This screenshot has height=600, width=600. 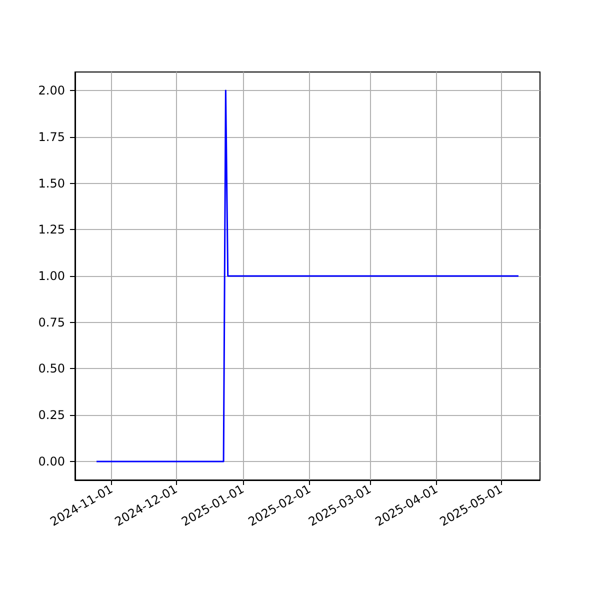 I want to click on y-tick-label: 2.00, so click(x=51, y=91).